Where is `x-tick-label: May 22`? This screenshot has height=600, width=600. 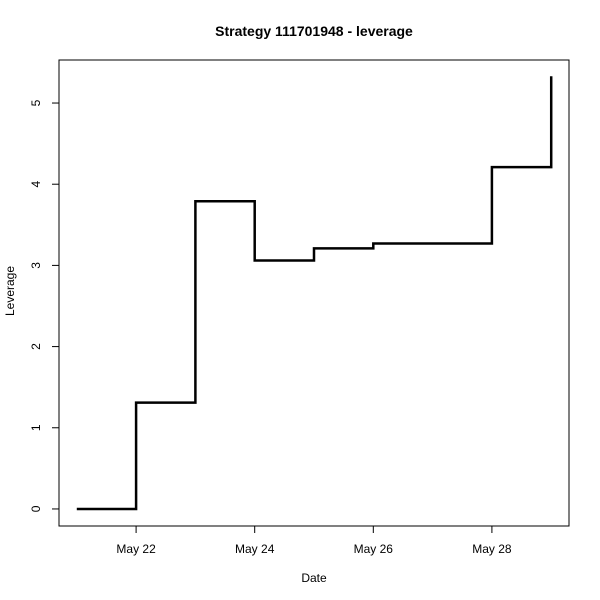 x-tick-label: May 22 is located at coordinates (136, 549).